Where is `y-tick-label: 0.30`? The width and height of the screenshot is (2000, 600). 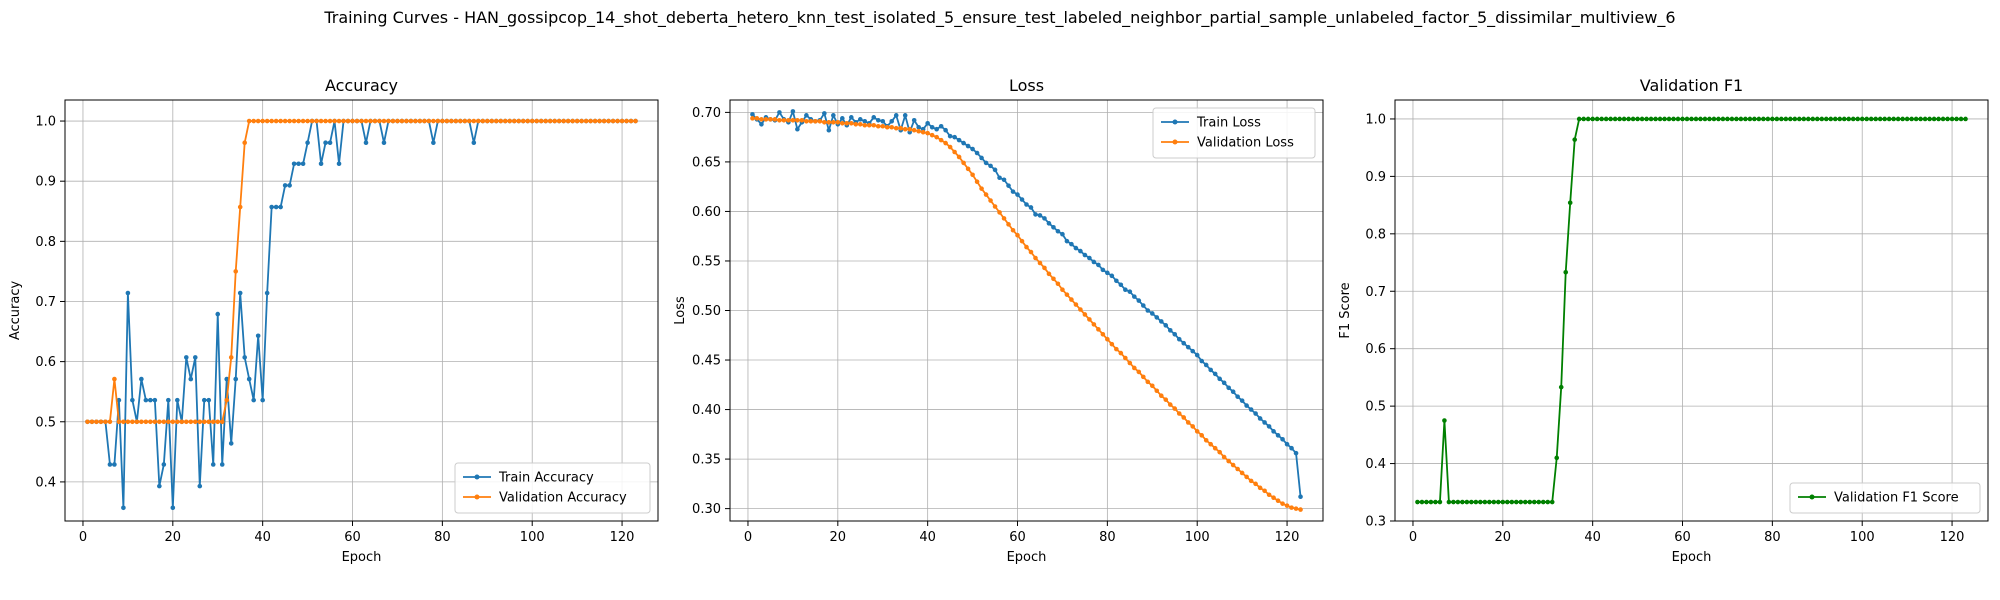 y-tick-label: 0.30 is located at coordinates (706, 509).